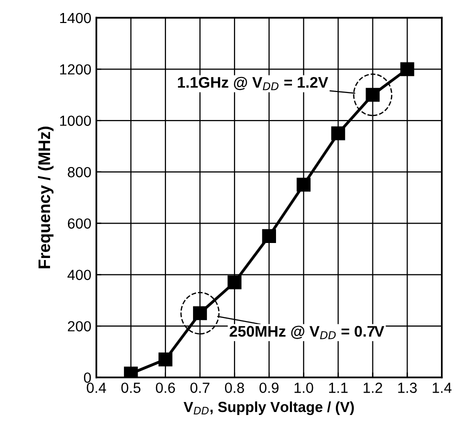  What do you see at coordinates (234, 387) in the screenshot?
I see `x-tick-label: 0.8` at bounding box center [234, 387].